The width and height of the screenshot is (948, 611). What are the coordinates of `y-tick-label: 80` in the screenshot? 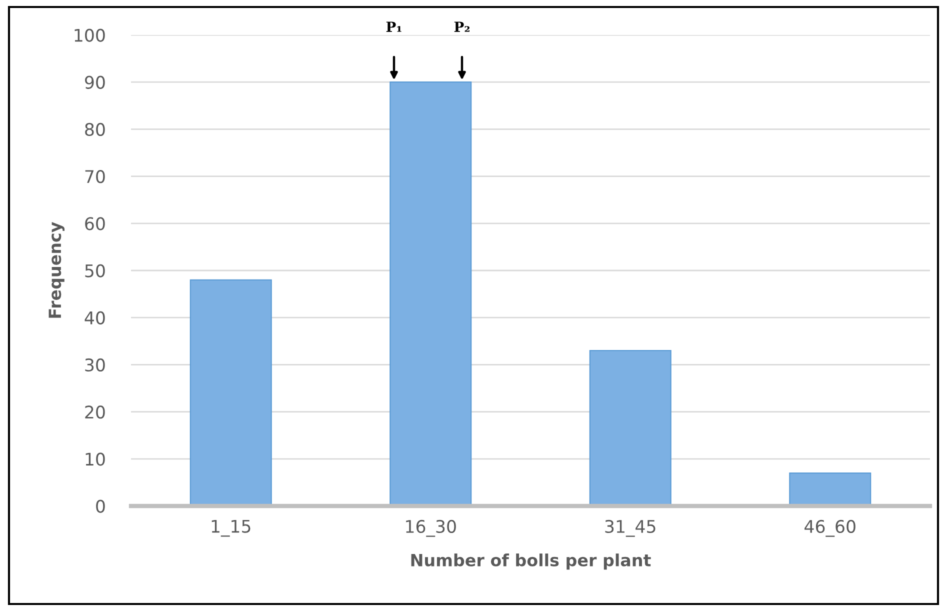 It's located at (95, 129).